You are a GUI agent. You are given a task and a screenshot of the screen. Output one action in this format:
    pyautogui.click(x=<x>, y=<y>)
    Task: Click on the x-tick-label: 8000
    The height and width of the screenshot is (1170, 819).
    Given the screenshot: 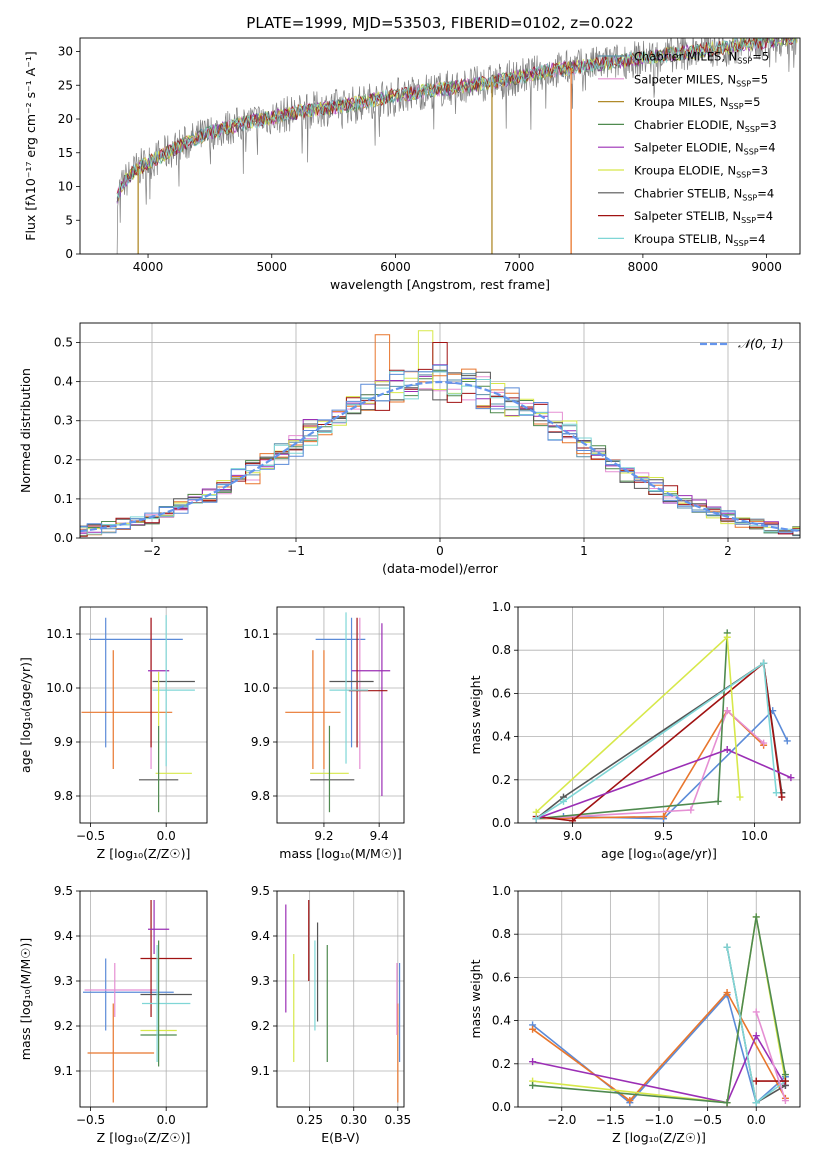 What is the action you would take?
    pyautogui.click(x=643, y=267)
    